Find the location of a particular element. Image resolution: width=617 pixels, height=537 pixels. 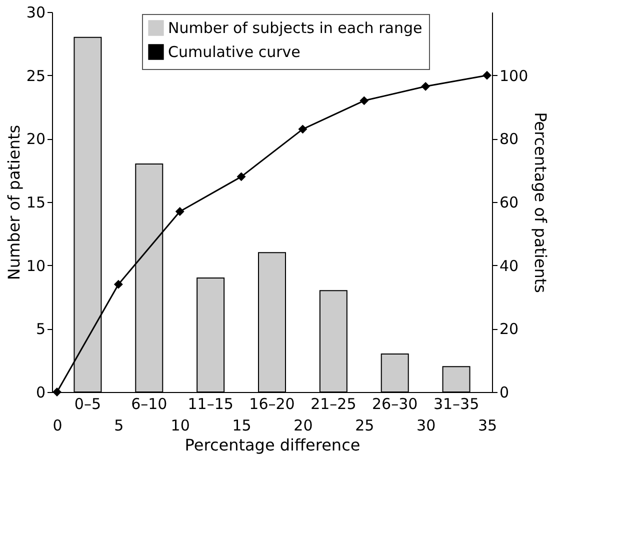

x-tick-label: 10 is located at coordinates (180, 425).